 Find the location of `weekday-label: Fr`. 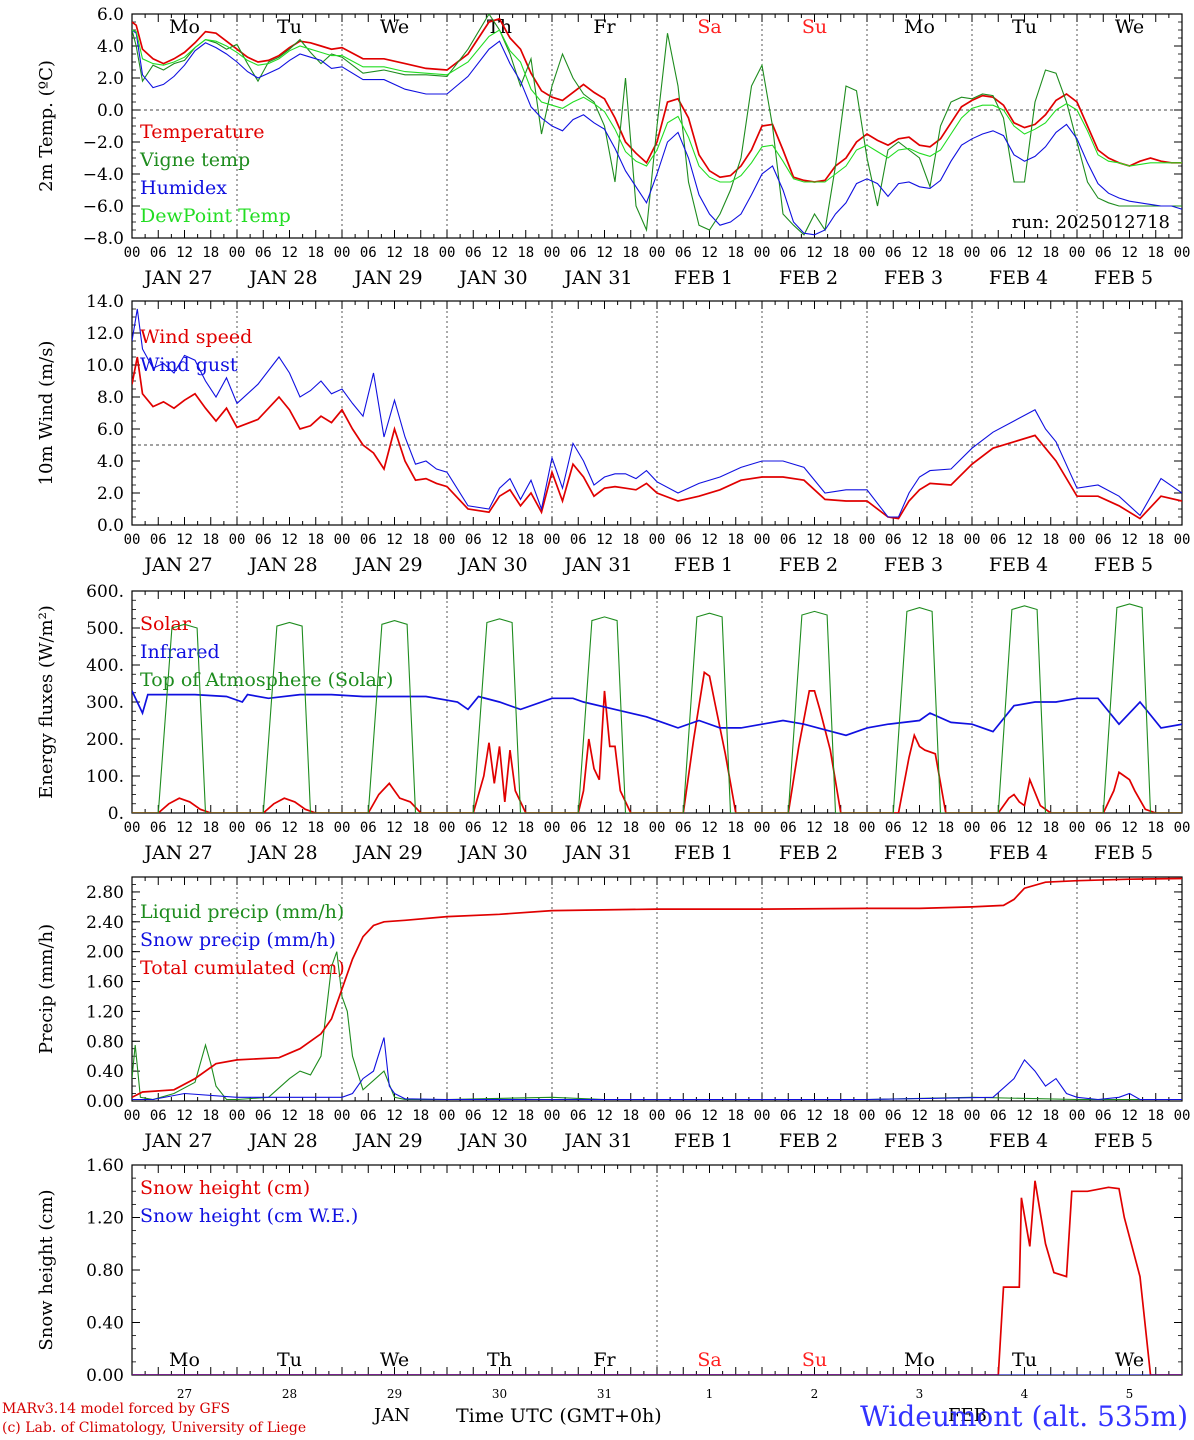

weekday-label: Fr is located at coordinates (604, 1360).